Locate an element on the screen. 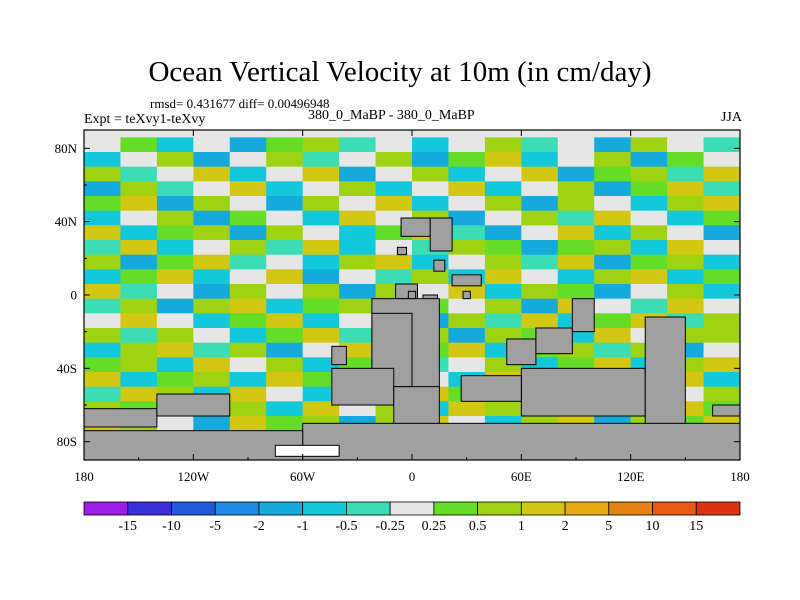 This screenshot has height=600, width=800. colorbar-label: -10 is located at coordinates (171, 526).